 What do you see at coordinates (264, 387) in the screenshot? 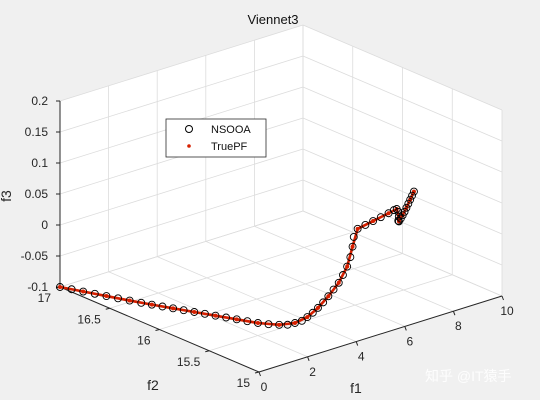
I see `x-tick-label: 0` at bounding box center [264, 387].